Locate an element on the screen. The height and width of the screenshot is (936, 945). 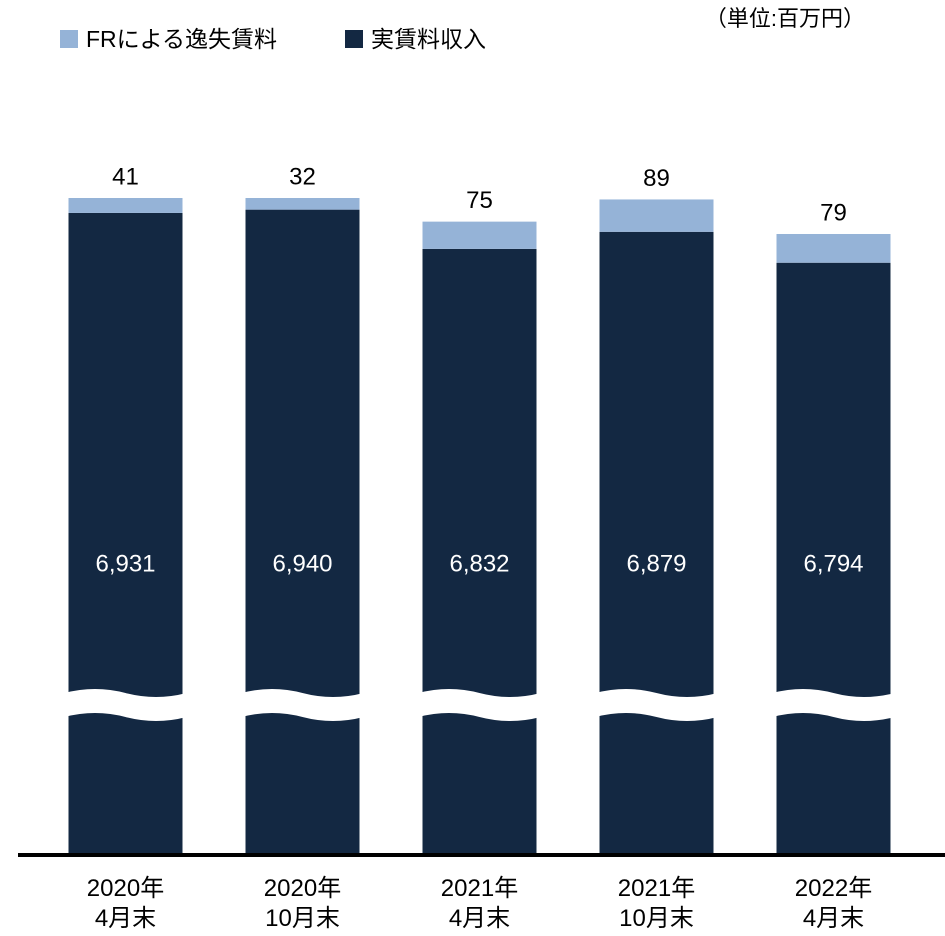
data-label: 6,931 is located at coordinates (125, 563).